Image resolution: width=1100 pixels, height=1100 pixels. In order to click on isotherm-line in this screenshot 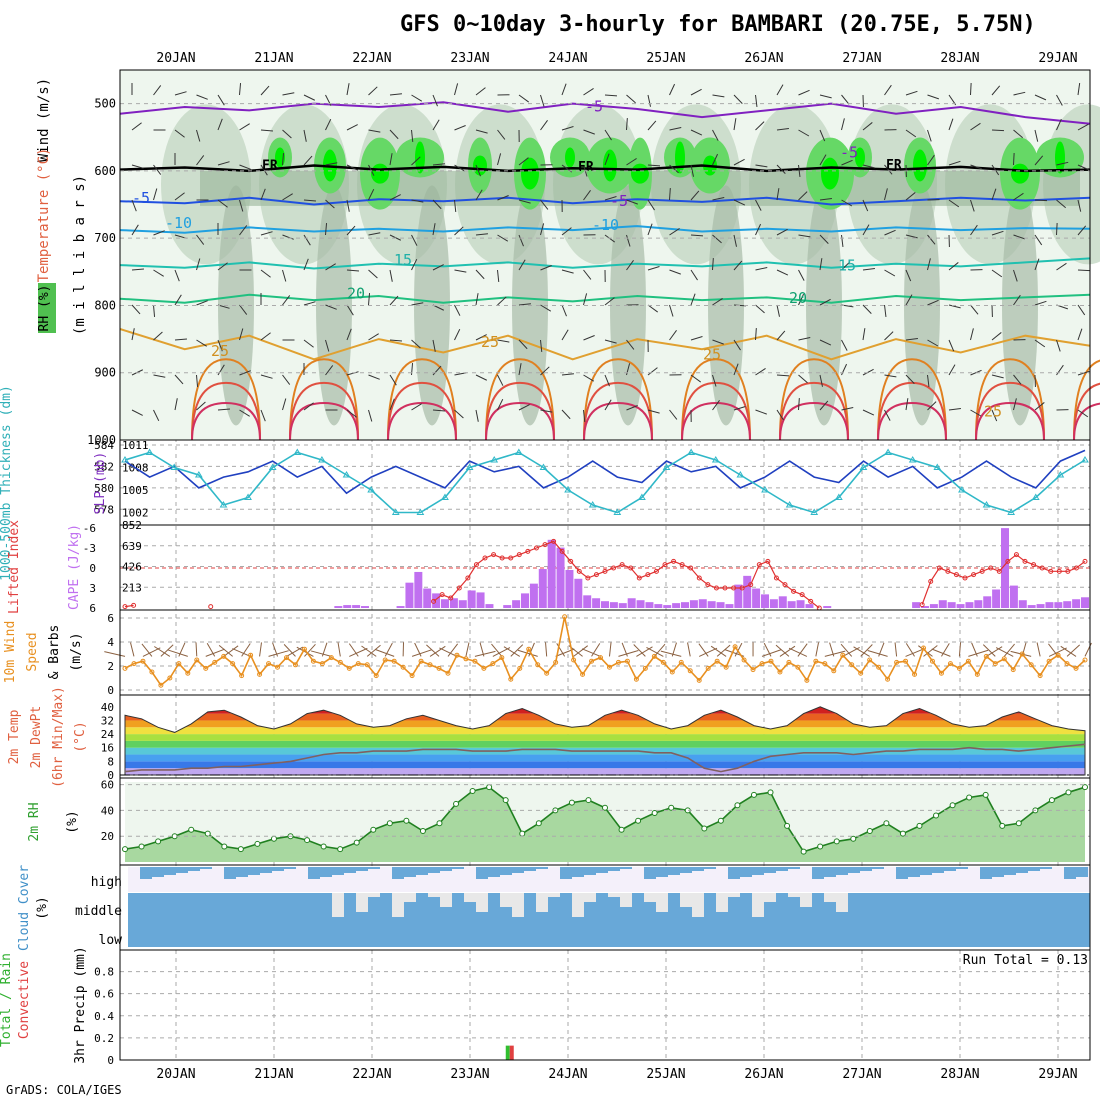, I will do `click(605, 229)`.